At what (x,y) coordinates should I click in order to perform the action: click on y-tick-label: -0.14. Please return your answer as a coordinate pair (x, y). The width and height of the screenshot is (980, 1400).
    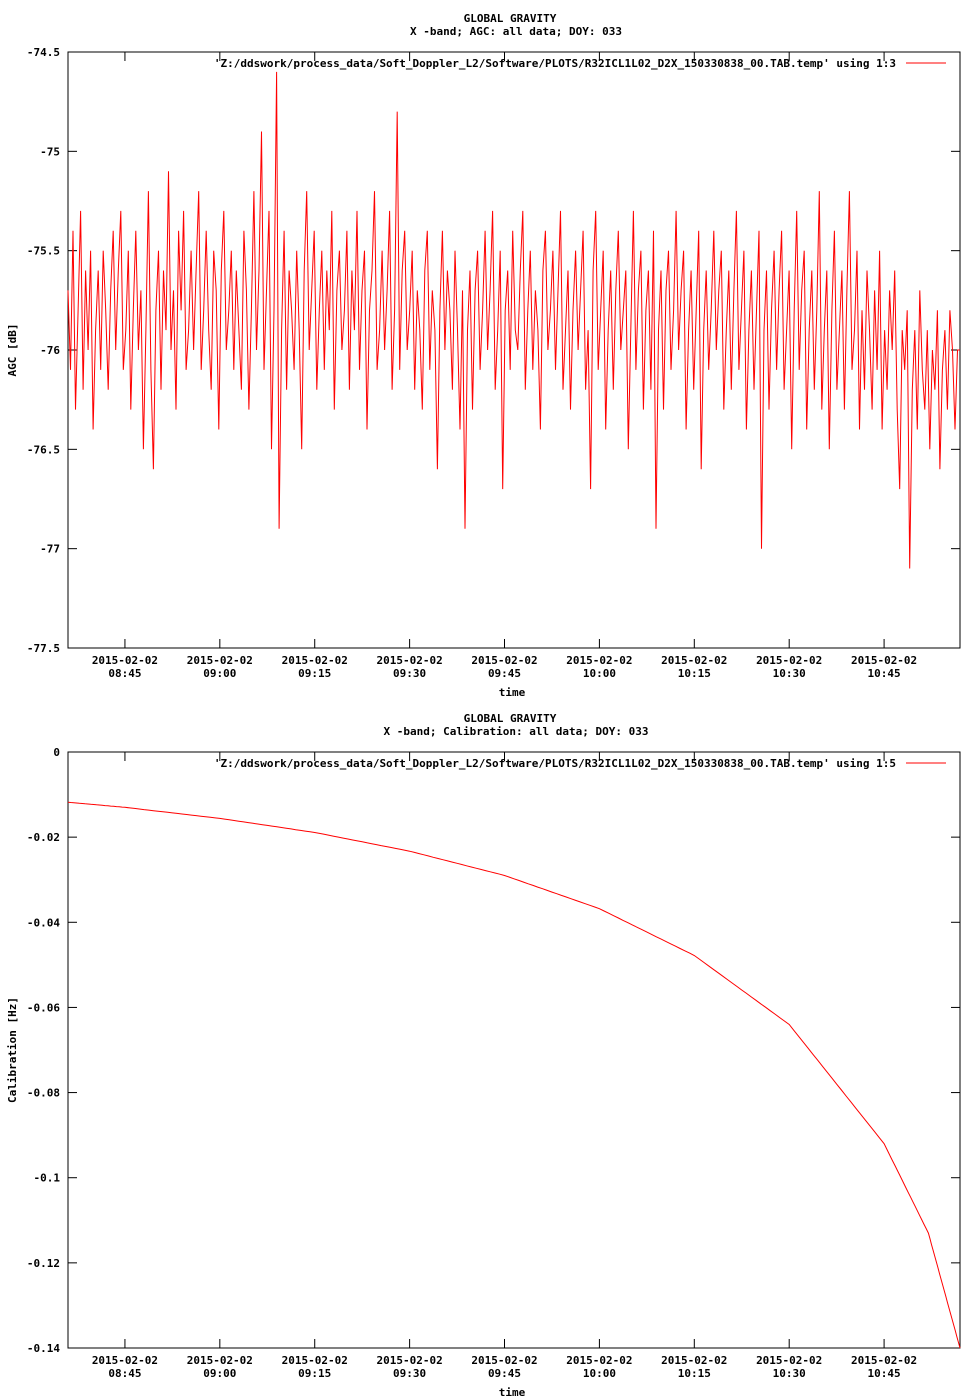
    Looking at the image, I should click on (43, 1348).